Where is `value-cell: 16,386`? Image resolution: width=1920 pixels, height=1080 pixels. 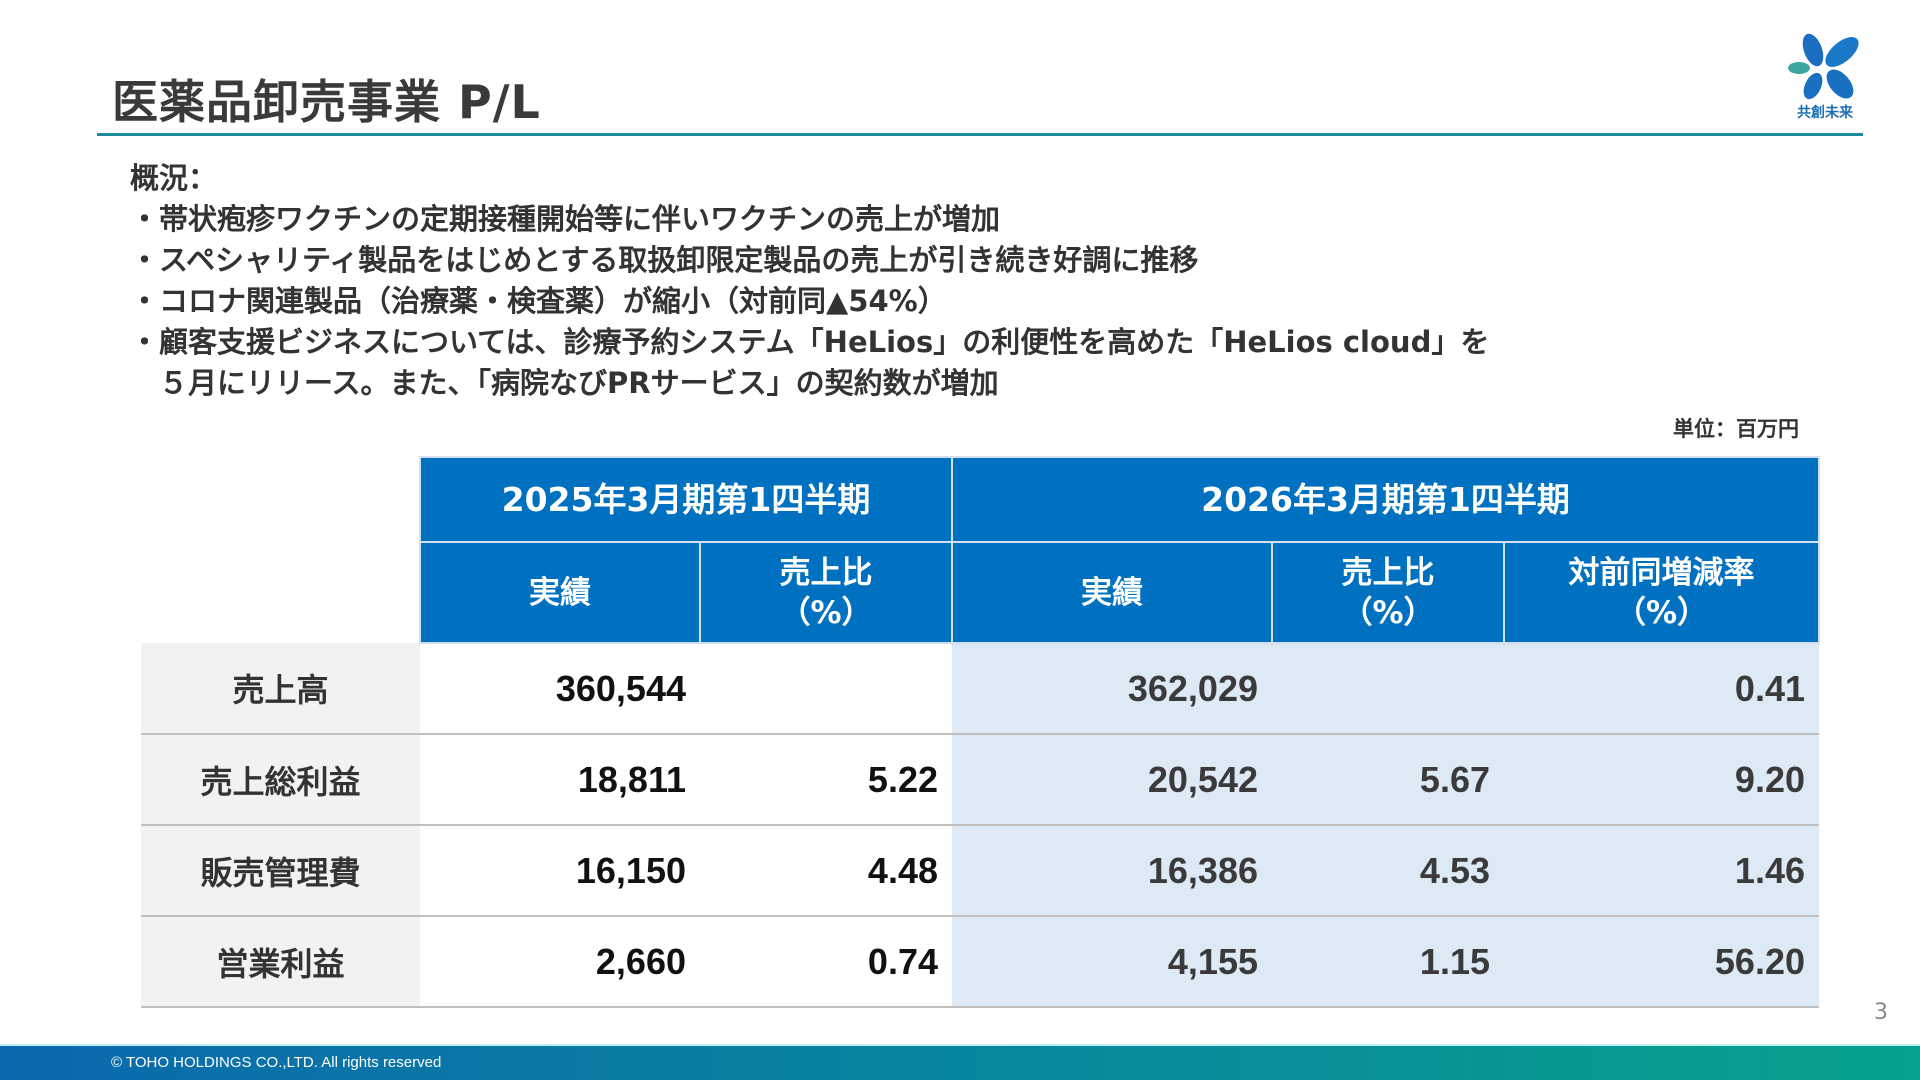 value-cell: 16,386 is located at coordinates (1112, 871).